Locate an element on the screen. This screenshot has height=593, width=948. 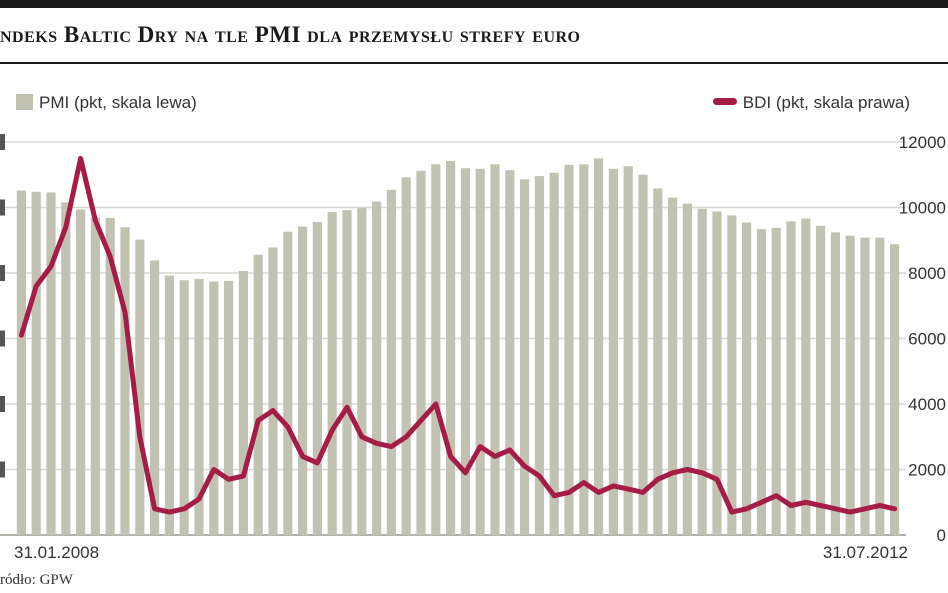
y-right-tick-label: 2000 is located at coordinates (927, 470).